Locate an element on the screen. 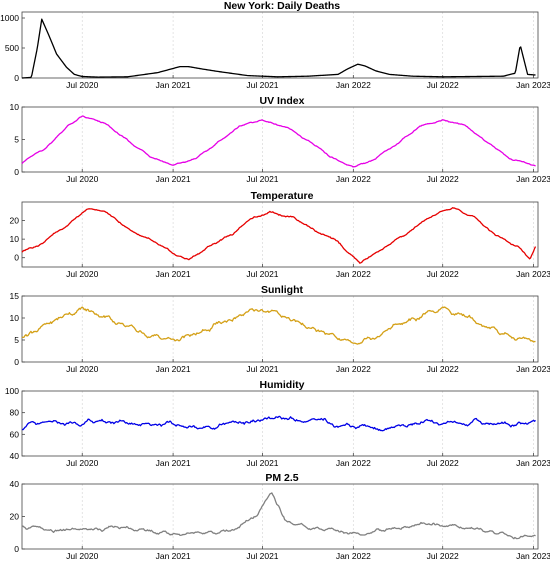  panel-title: Temperature is located at coordinates (282, 196).